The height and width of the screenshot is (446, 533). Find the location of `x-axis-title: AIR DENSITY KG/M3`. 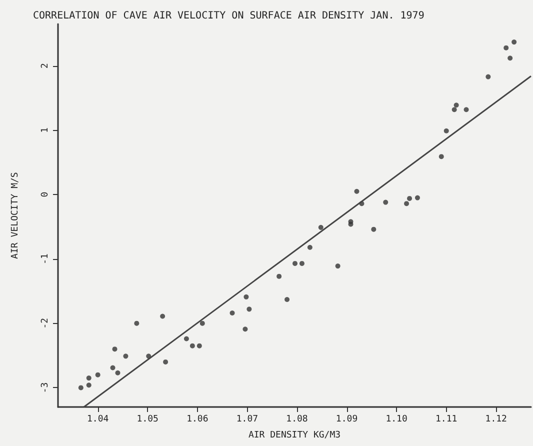

x-axis-title: AIR DENSITY KG/M3 is located at coordinates (294, 435).